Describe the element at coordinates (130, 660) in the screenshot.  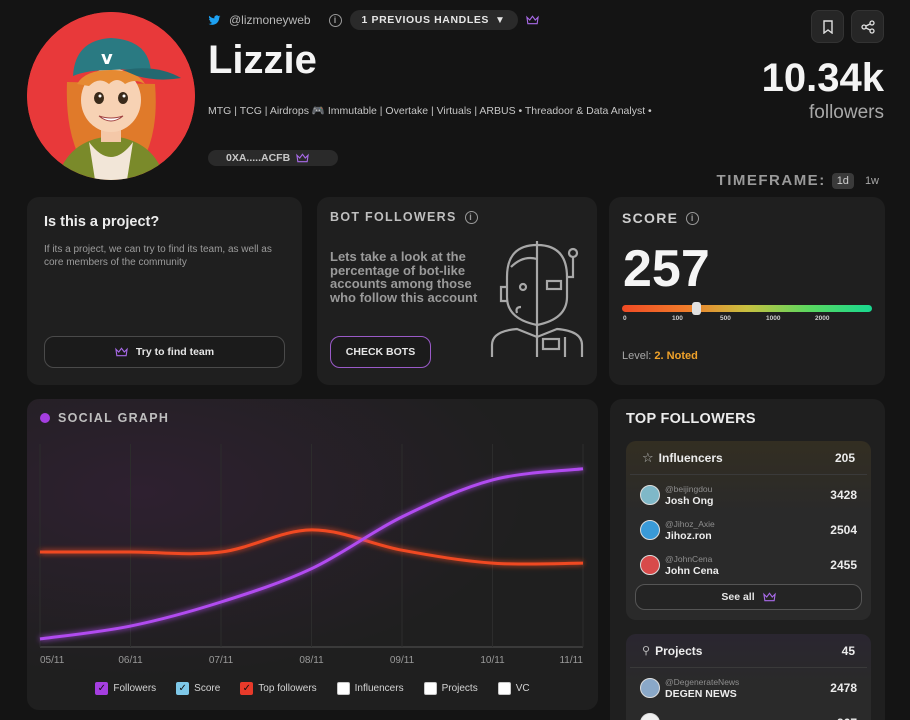
I see `x-tick-label: 06/11` at that location.